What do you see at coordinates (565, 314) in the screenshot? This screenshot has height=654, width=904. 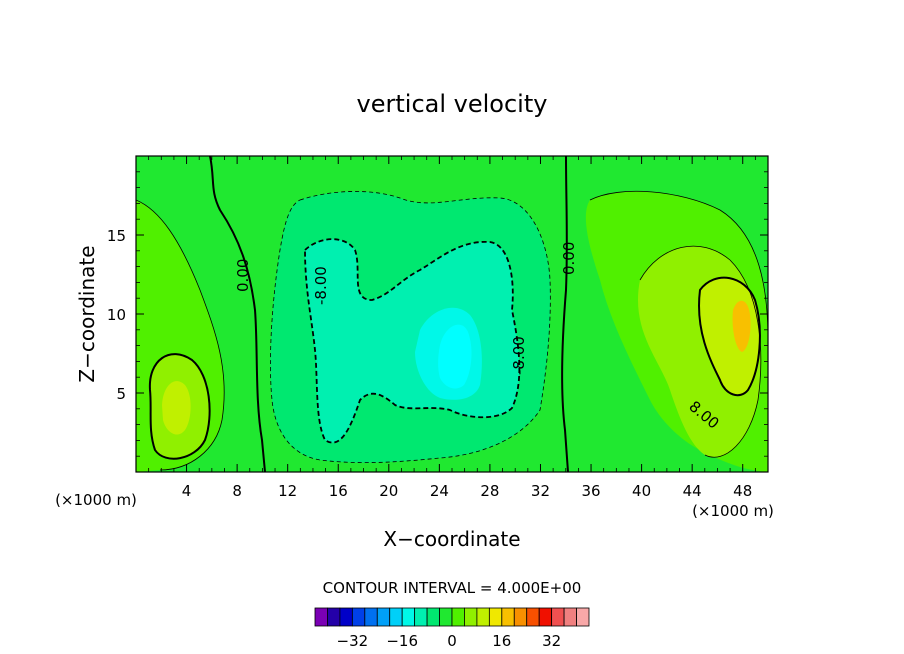 I see `contour-zero-right` at bounding box center [565, 314].